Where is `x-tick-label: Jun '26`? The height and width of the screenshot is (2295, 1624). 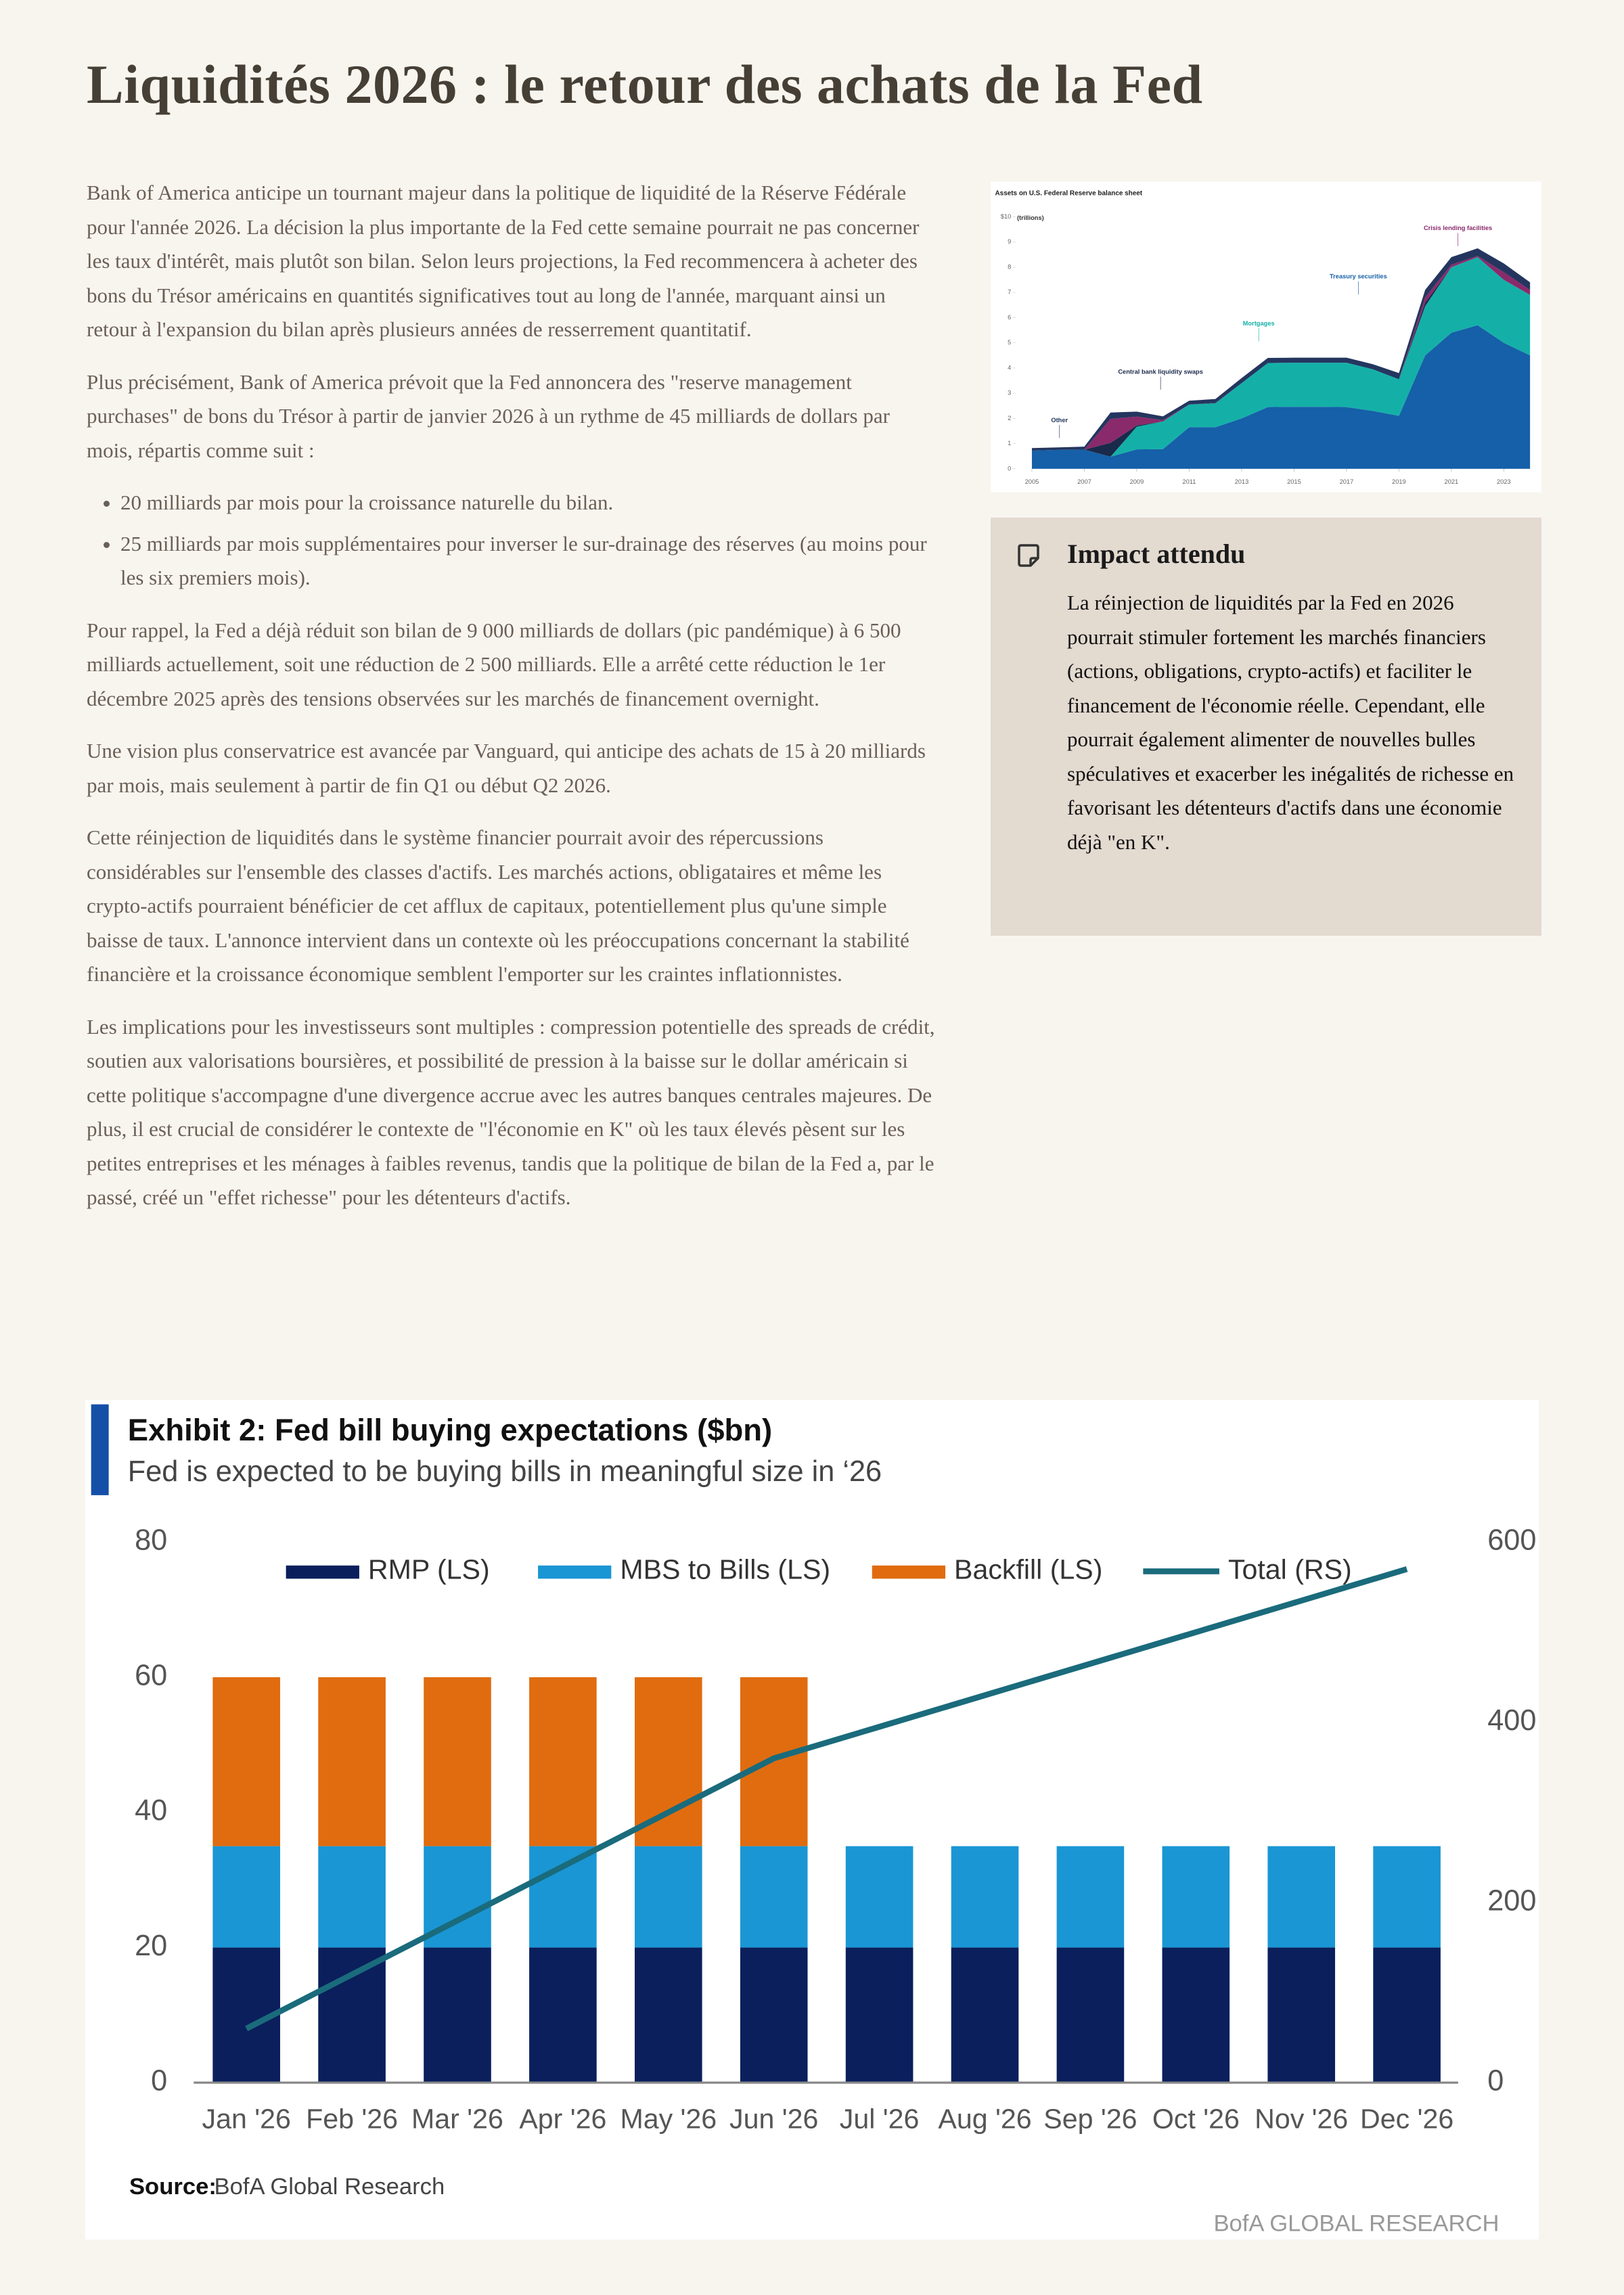 x-tick-label: Jun '26 is located at coordinates (773, 2118).